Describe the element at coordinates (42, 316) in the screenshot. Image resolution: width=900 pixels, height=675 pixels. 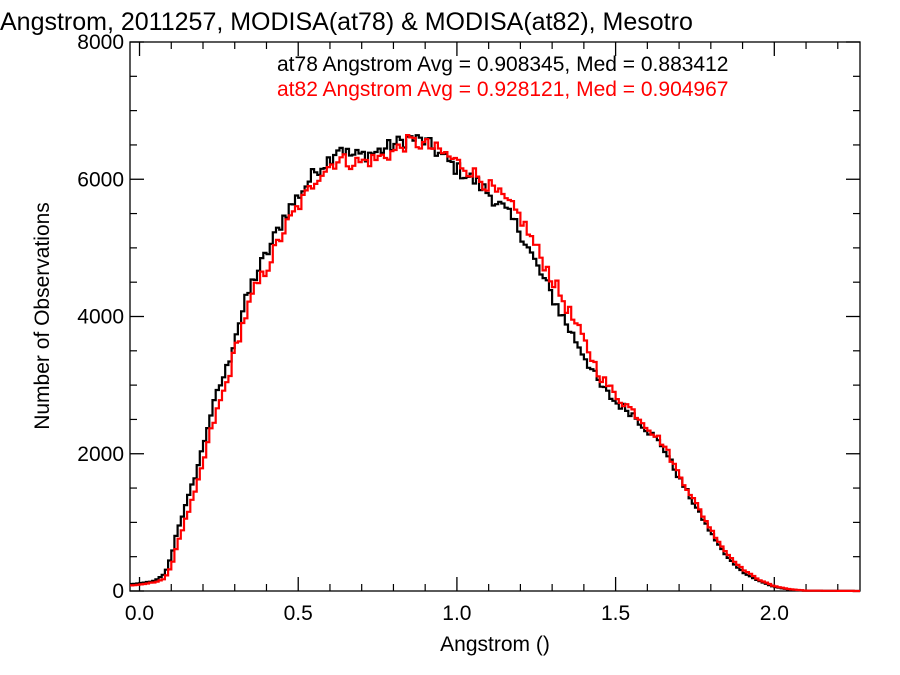
I see `y-axis-label: Number of Observations` at that location.